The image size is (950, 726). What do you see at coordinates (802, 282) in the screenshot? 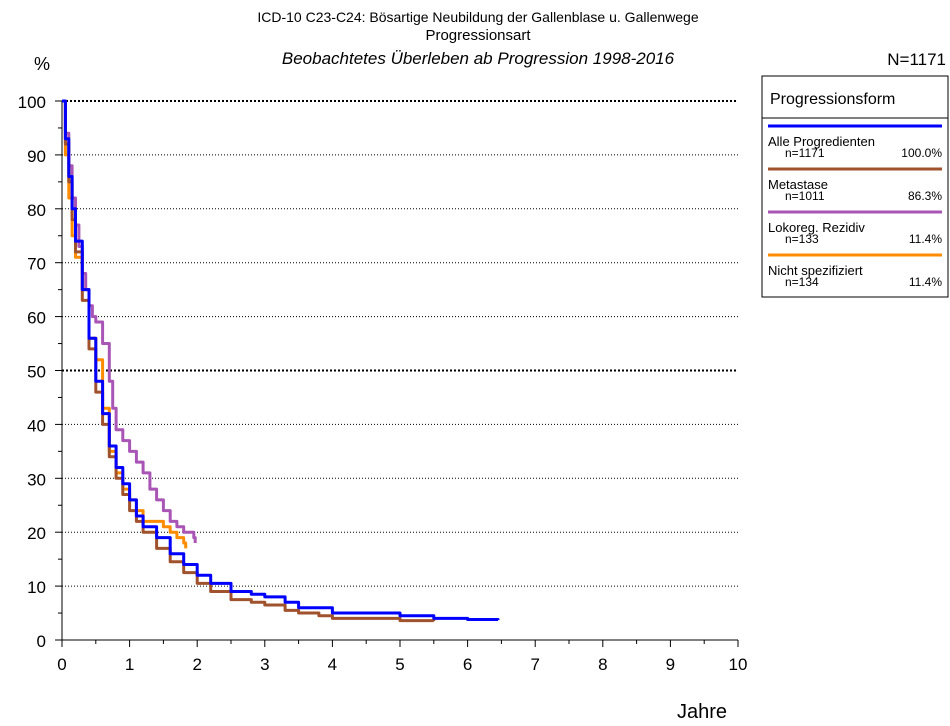
I see `legend-count-3: n=134` at bounding box center [802, 282].